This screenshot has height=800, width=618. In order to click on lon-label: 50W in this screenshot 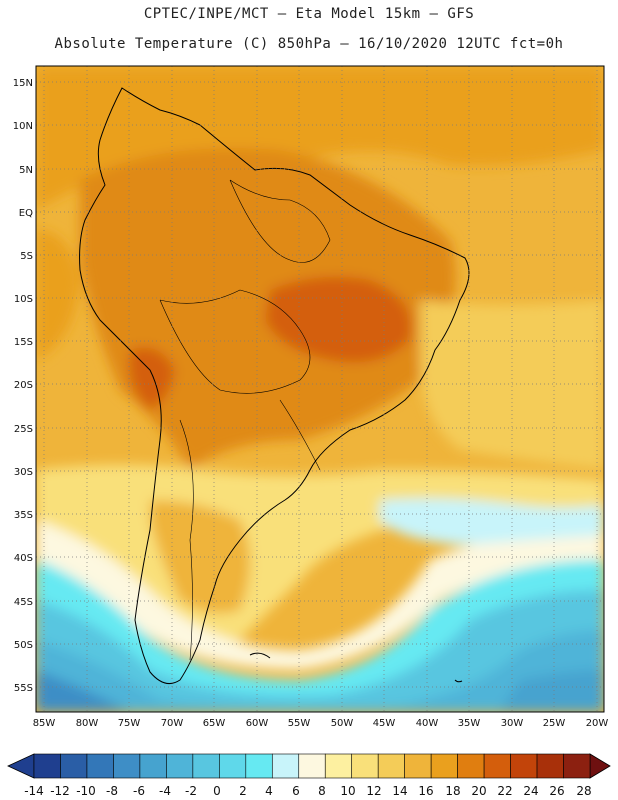, I will do `click(342, 723)`.